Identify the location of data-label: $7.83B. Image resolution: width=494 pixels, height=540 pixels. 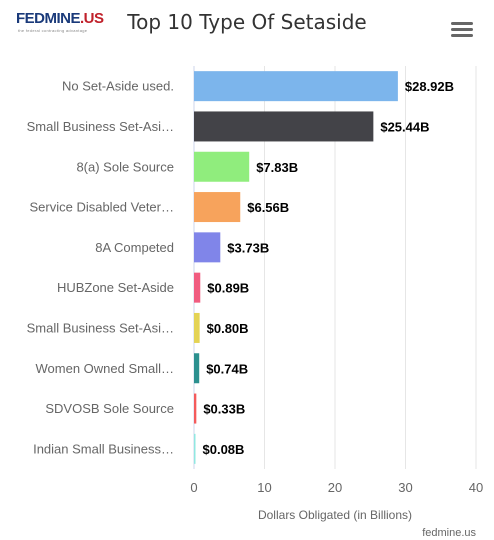
(277, 167).